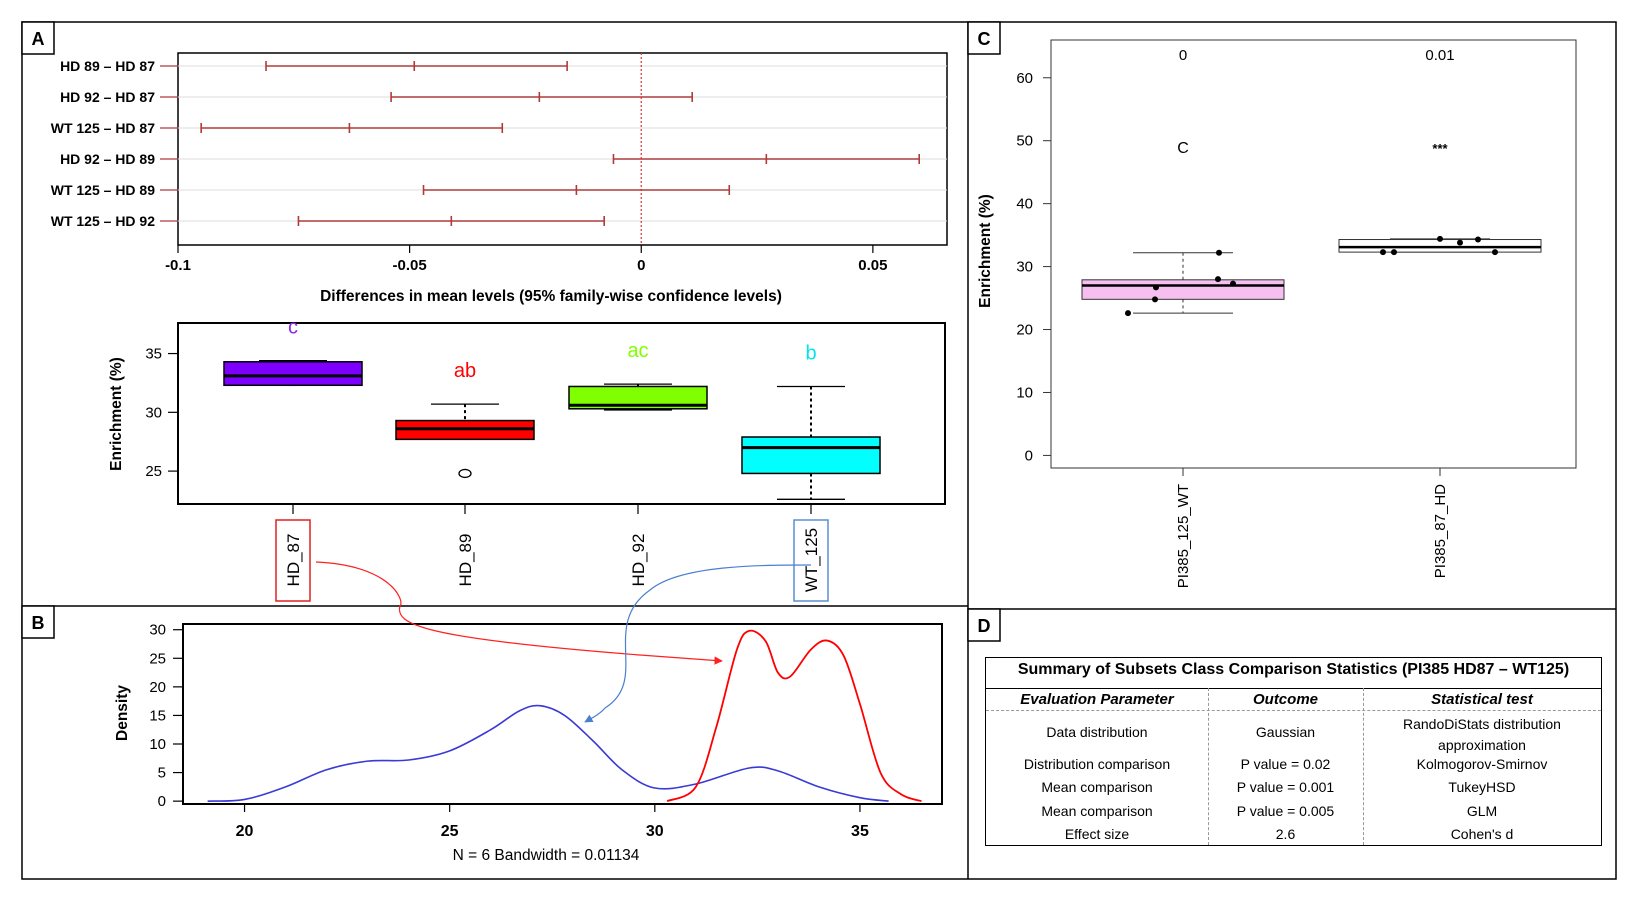 The width and height of the screenshot is (1631, 897). Describe the element at coordinates (1482, 834) in the screenshot. I see `table-cell: Cohen's d` at that location.